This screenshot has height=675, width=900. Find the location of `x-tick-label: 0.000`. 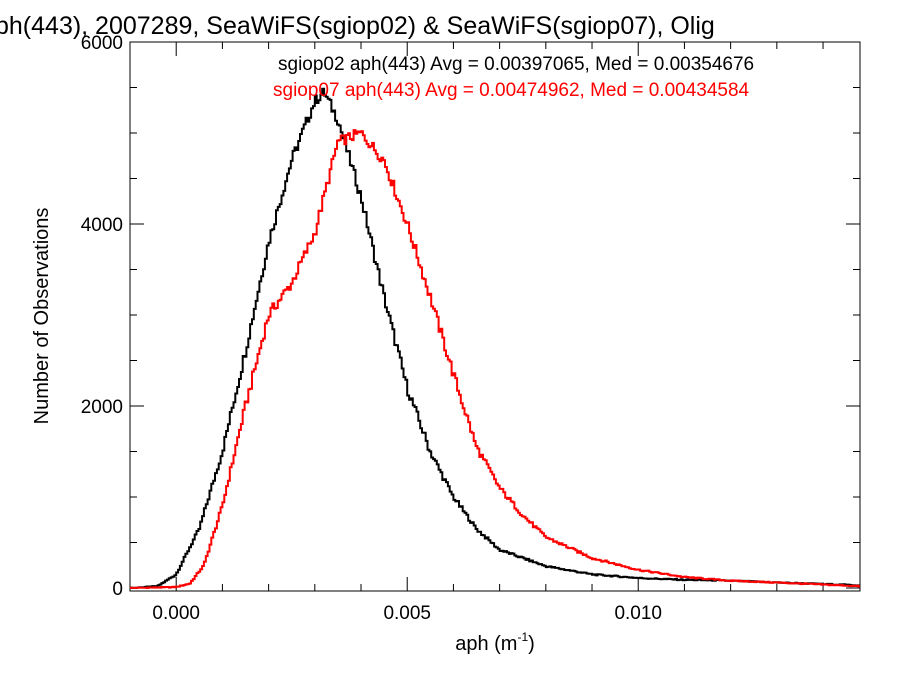

x-tick-label: 0.000 is located at coordinates (176, 613).